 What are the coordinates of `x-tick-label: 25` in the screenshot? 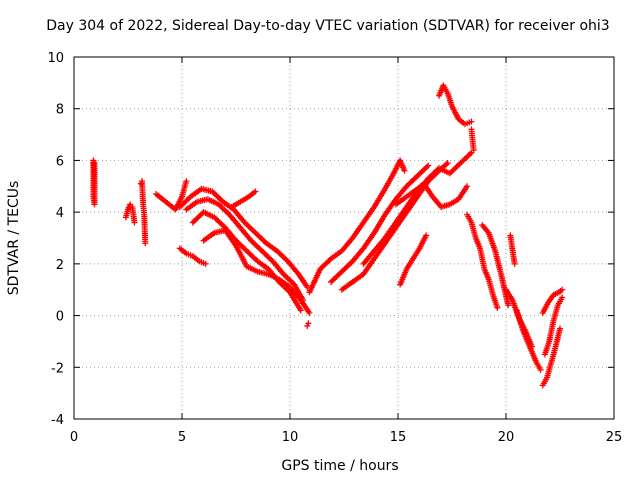 It's located at (614, 437).